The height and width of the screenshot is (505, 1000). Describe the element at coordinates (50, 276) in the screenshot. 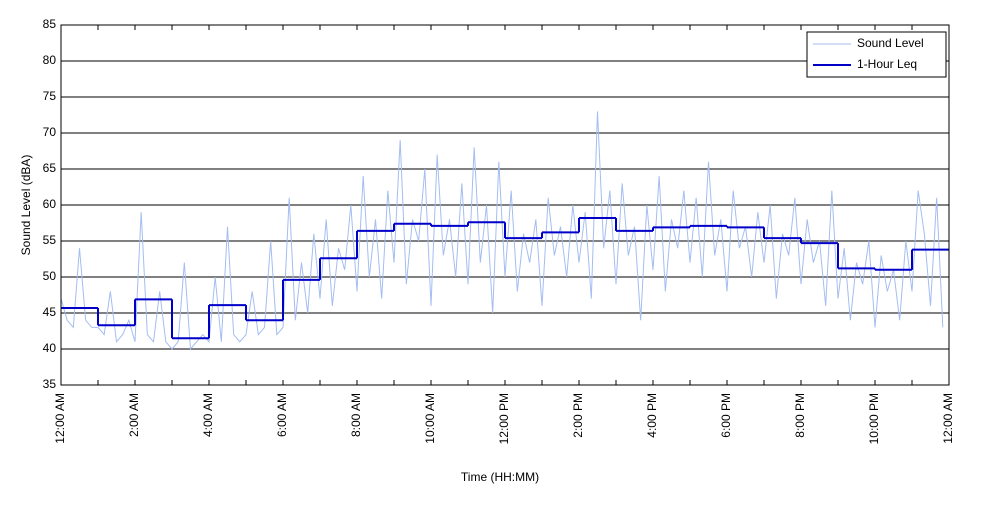

I see `y-tick-label: 50` at that location.